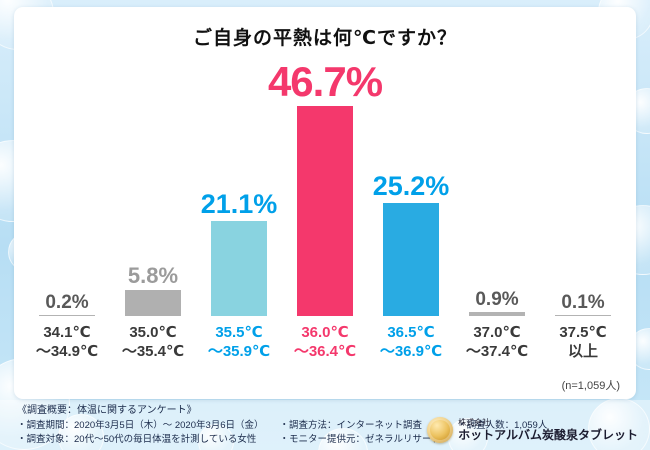 The height and width of the screenshot is (450, 650). What do you see at coordinates (474, 422) in the screenshot?
I see `company-prefix: 株式会社` at bounding box center [474, 422].